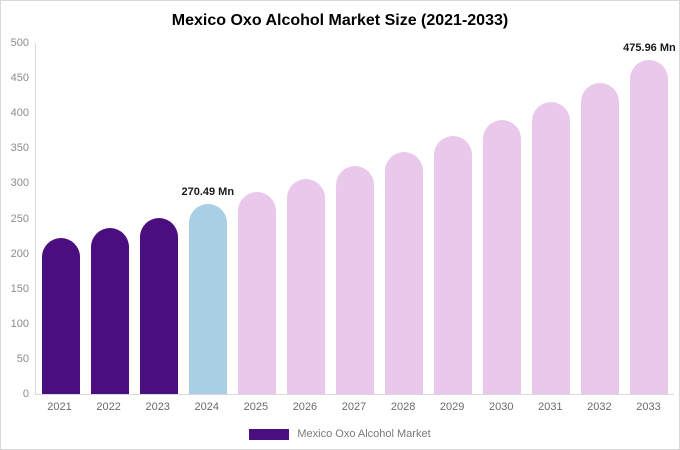 The width and height of the screenshot is (680, 450). I want to click on legend-swatch, so click(269, 434).